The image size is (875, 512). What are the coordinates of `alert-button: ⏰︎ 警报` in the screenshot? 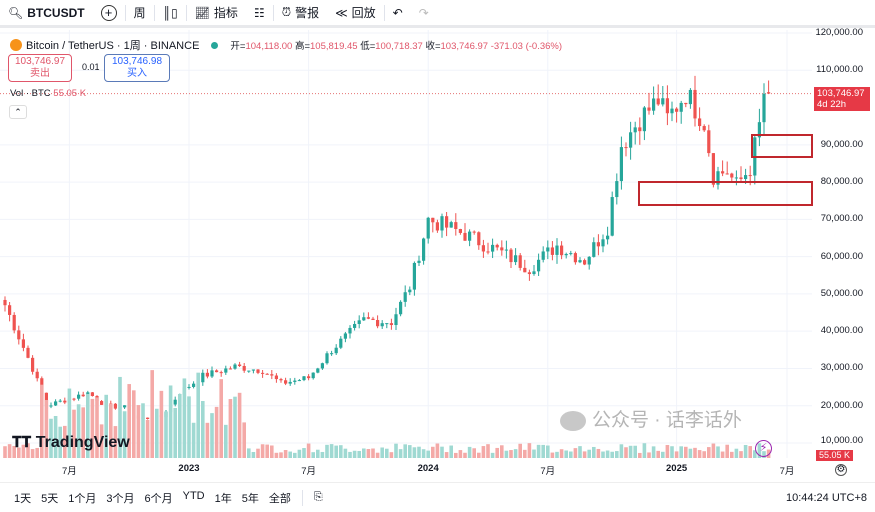 It's located at (300, 12).